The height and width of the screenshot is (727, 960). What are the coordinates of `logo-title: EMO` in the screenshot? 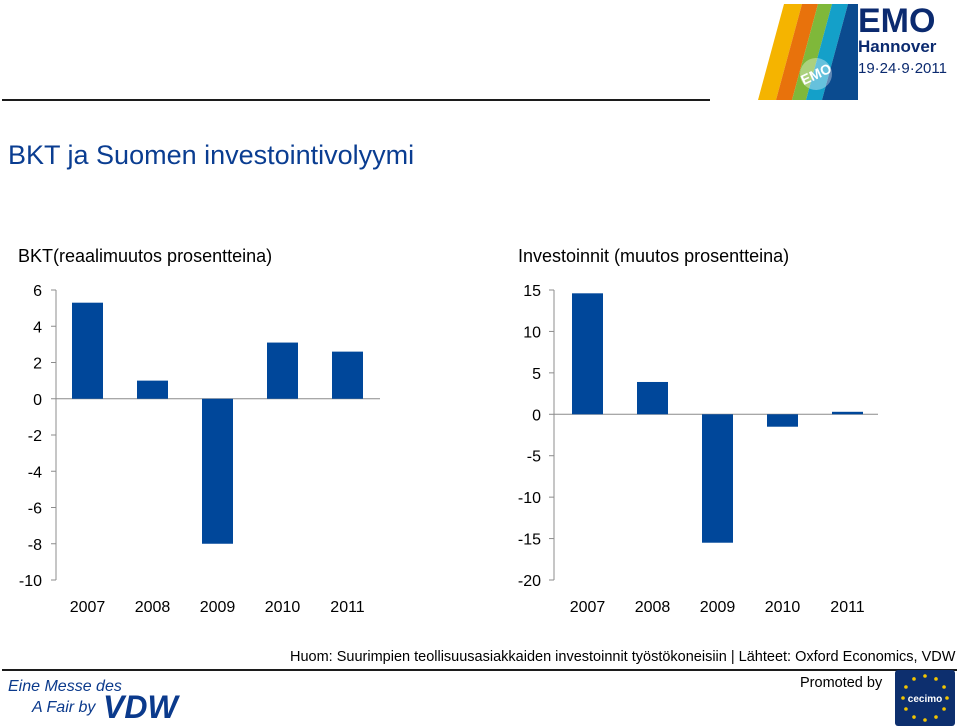 It's located at (896, 21).